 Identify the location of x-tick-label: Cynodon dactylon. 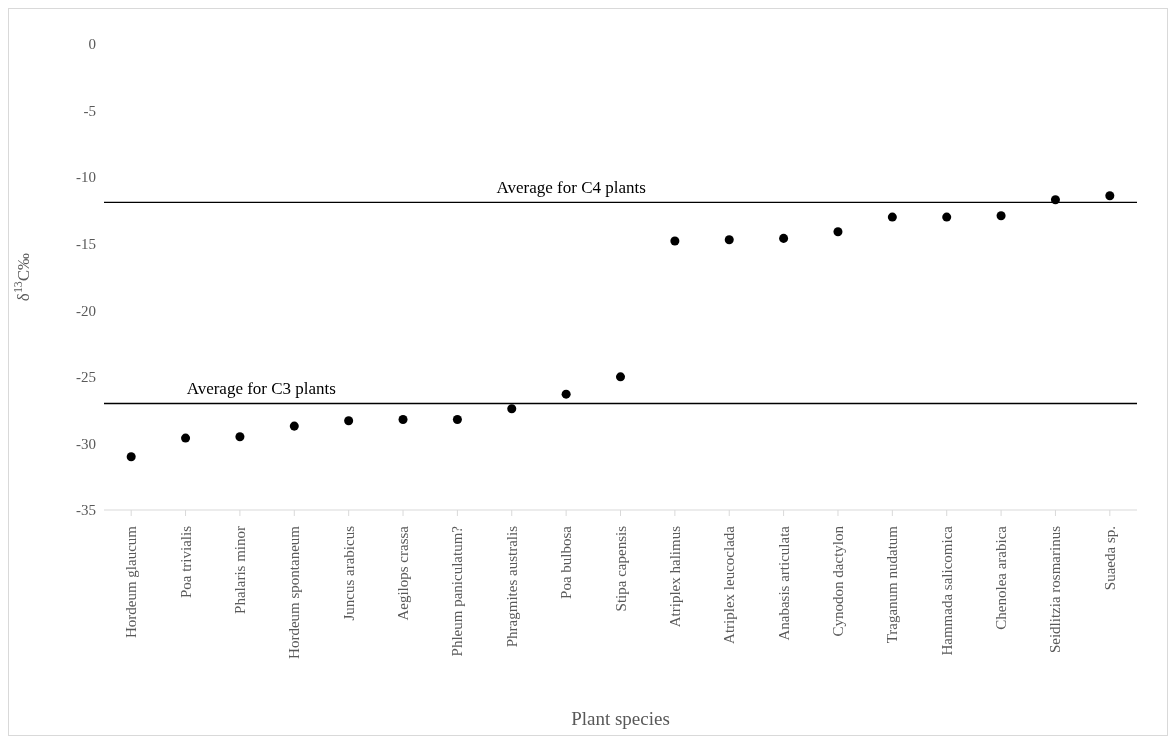
(837, 581).